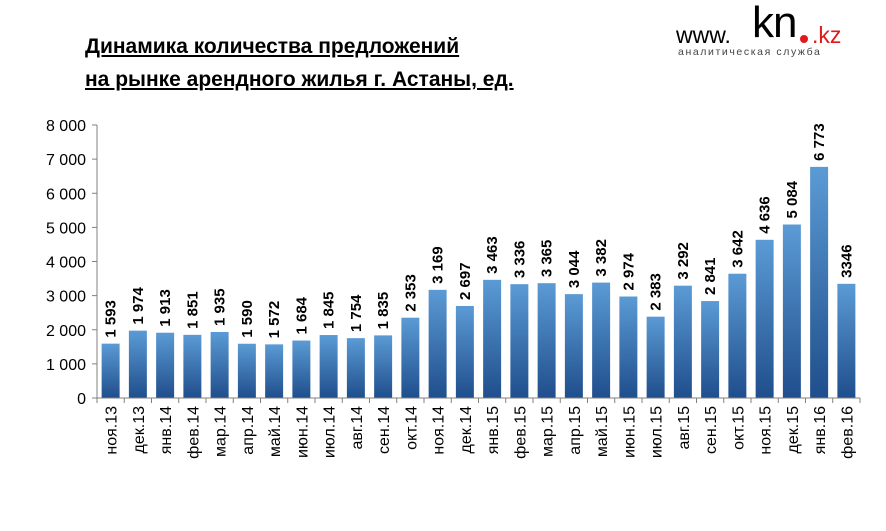 The image size is (886, 531). I want to click on x-tick-label: дек.13, so click(139, 430).